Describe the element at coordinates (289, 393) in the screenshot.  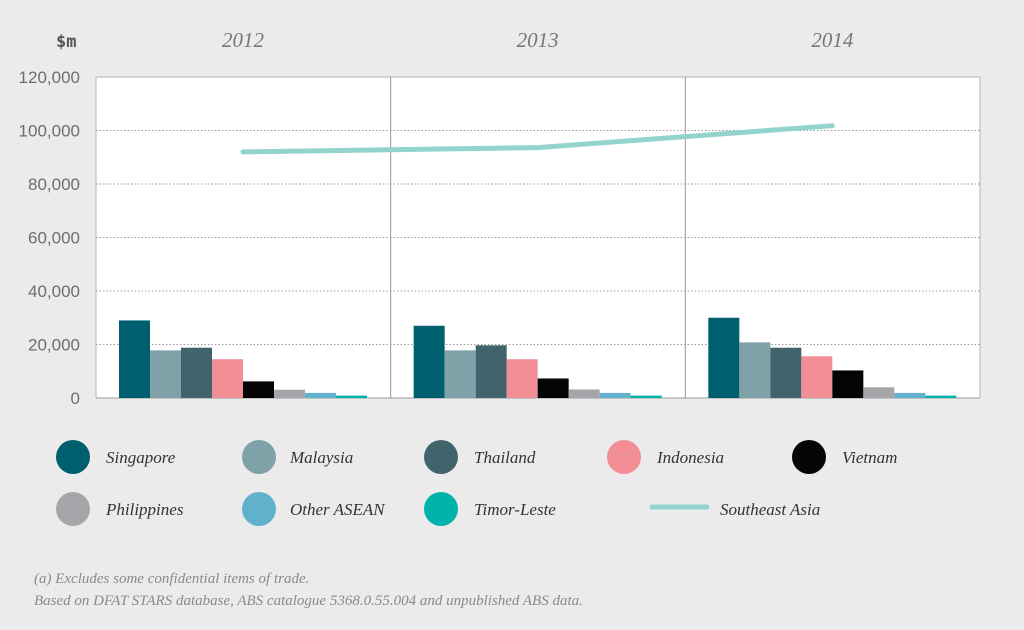
I see `bar-philippines-2012` at that location.